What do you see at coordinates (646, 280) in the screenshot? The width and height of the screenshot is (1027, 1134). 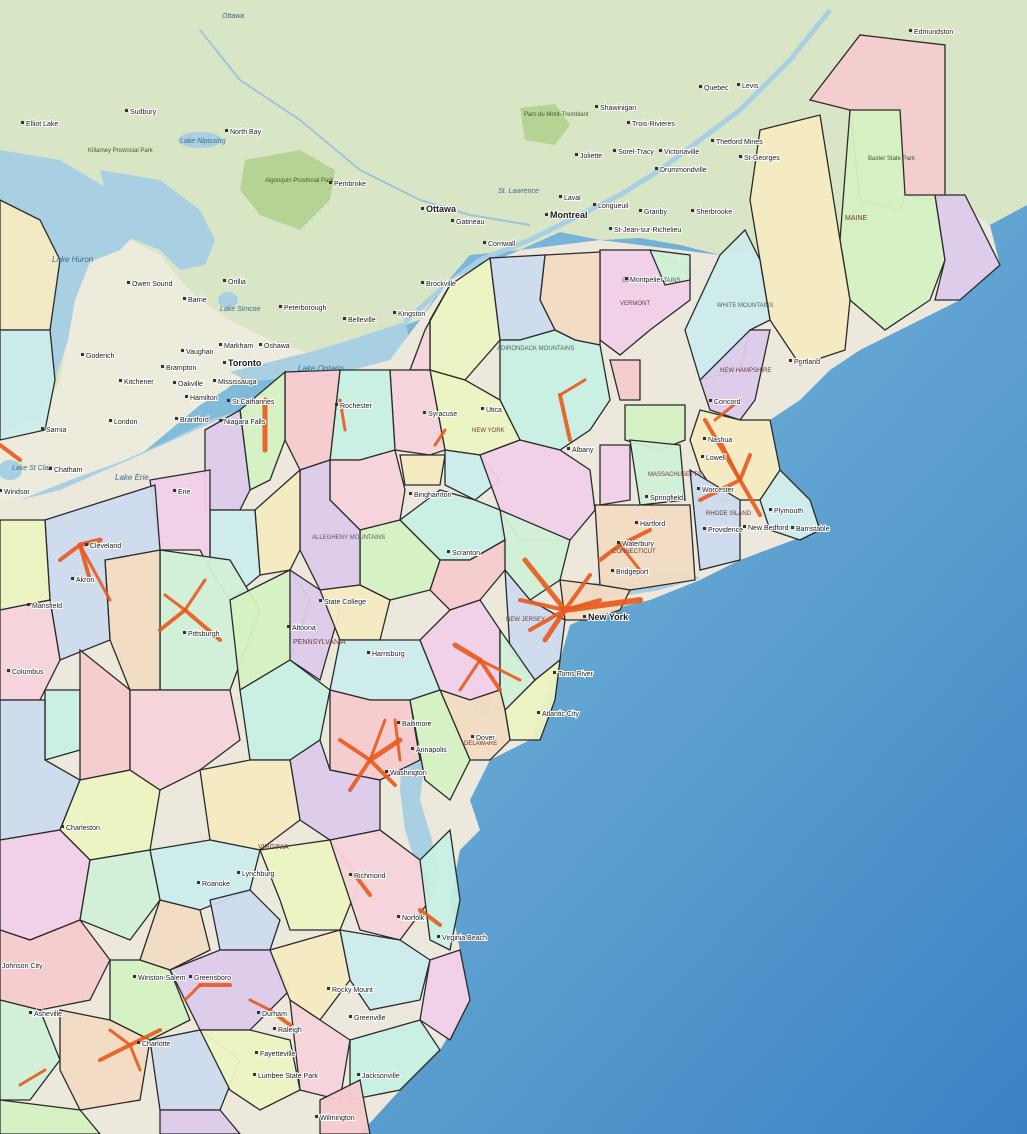 I see `city-label: Montpelier` at bounding box center [646, 280].